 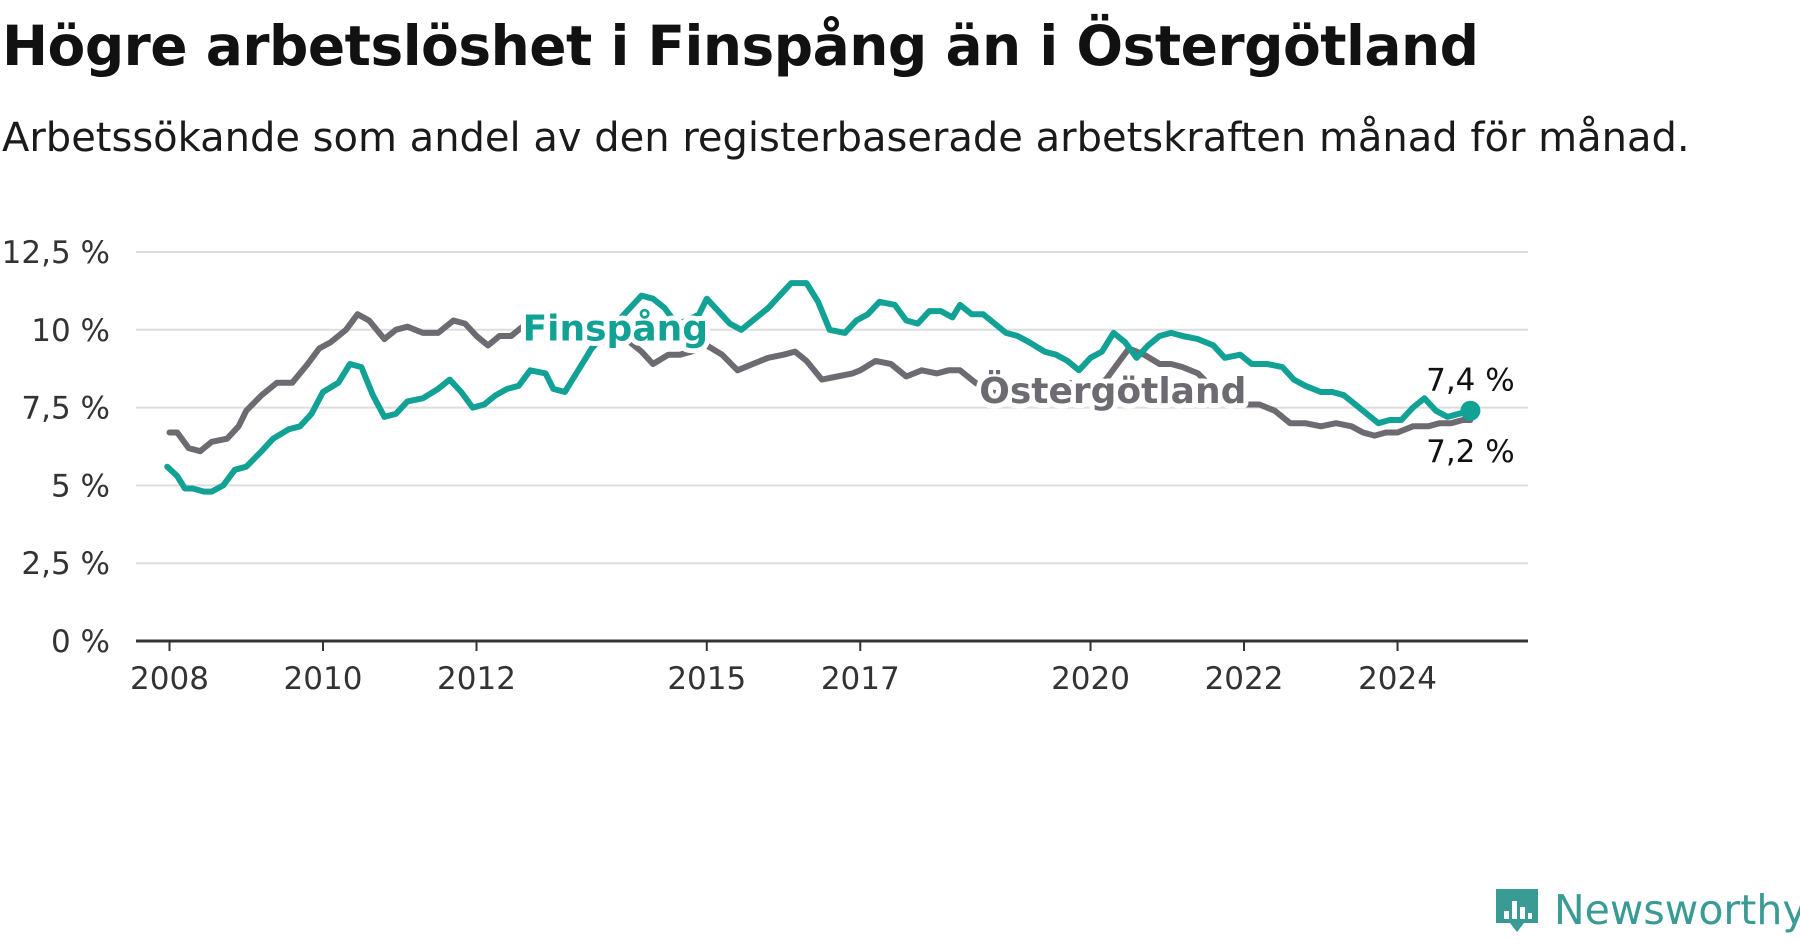 What do you see at coordinates (1470, 452) in the screenshot?
I see `end-value-label-ostergotland: 7,2 %` at bounding box center [1470, 452].